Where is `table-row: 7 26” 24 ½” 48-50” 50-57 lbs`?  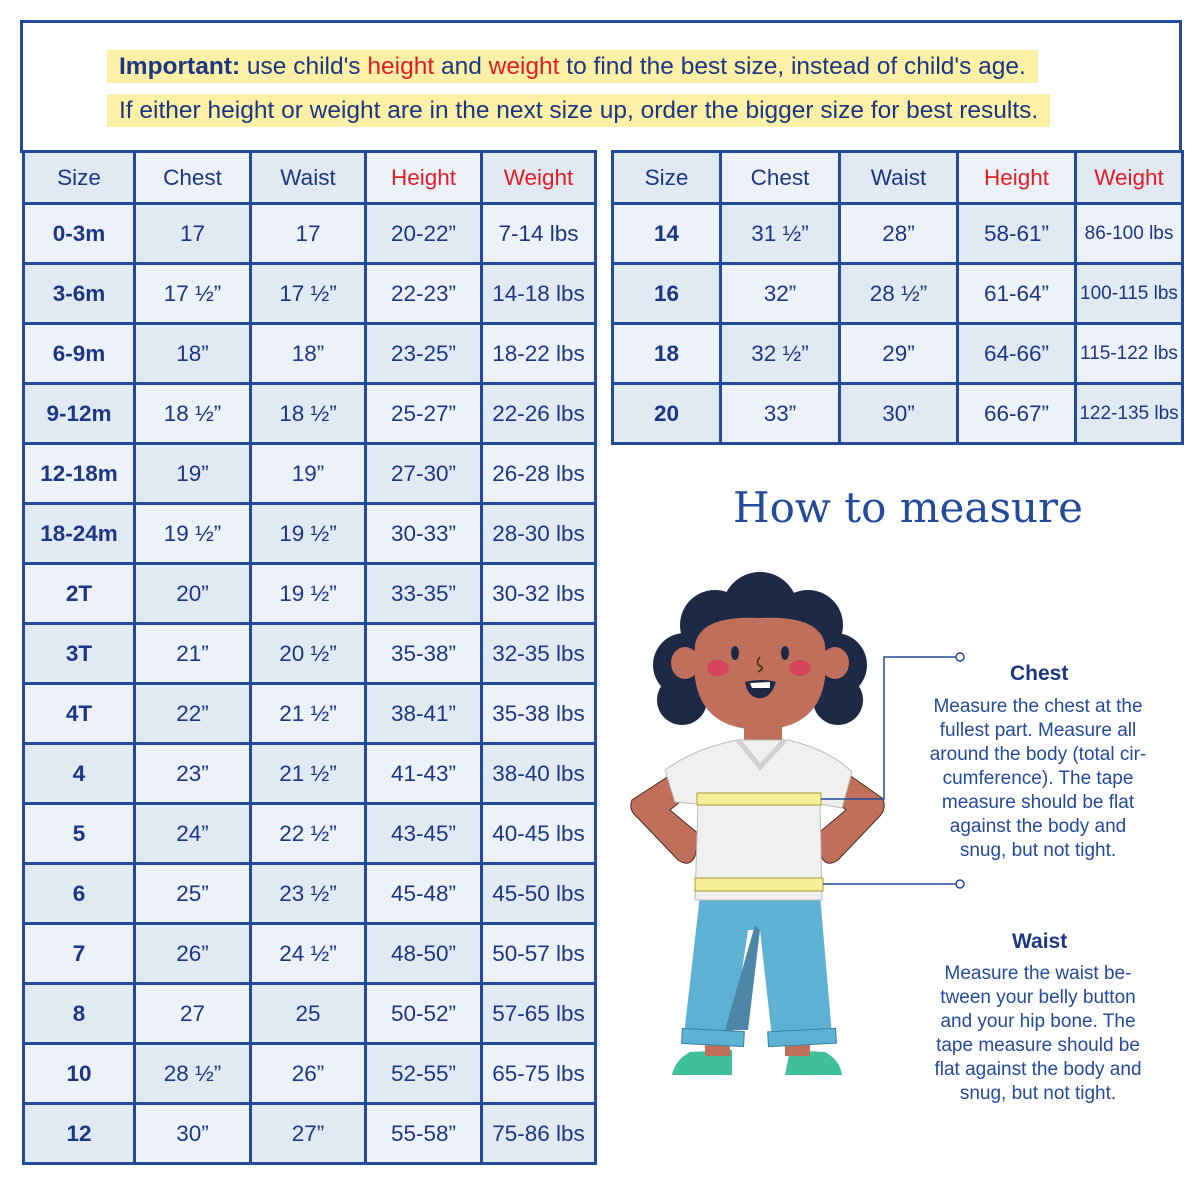
table-row: 7 26” 24 ½” 48-50” 50-57 lbs is located at coordinates (309, 953).